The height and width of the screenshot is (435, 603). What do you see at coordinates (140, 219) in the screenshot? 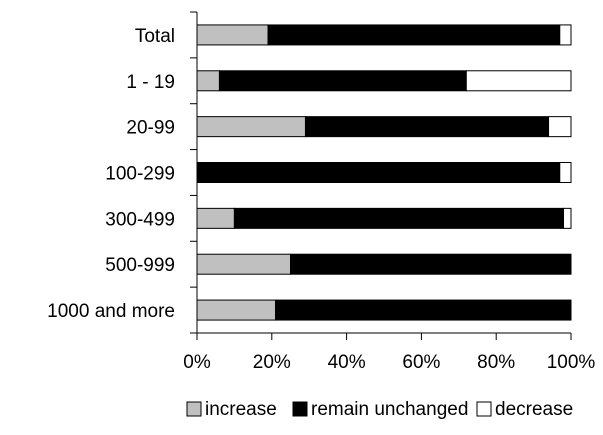
I see `category-label: 300-499` at bounding box center [140, 219].